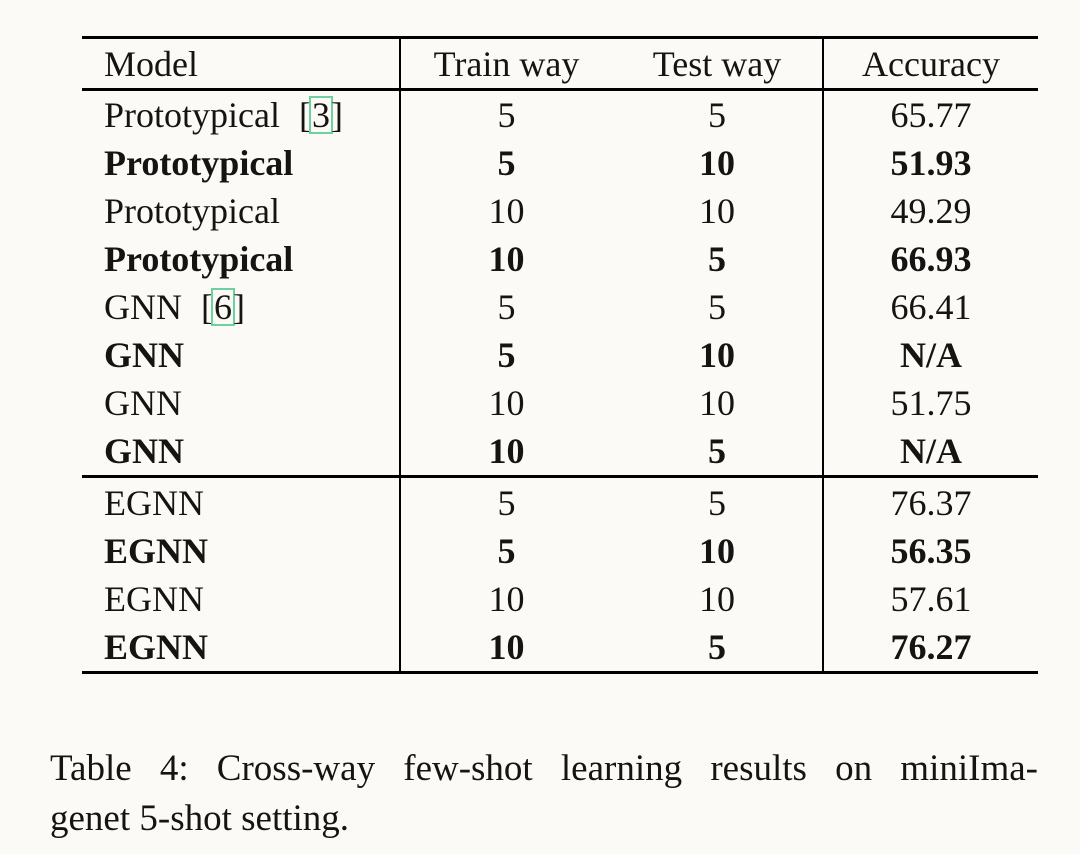  Describe the element at coordinates (241, 64) in the screenshot. I see `column-header-model: Model` at that location.